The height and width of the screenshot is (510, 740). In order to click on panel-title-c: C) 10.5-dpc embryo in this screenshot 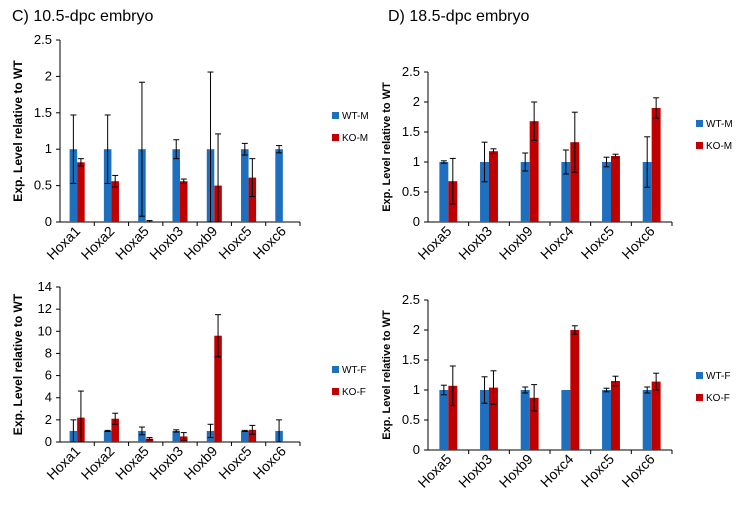, I will do `click(83, 16)`.